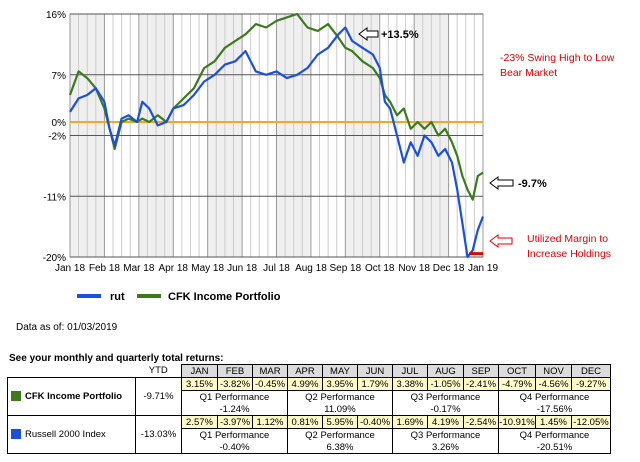  What do you see at coordinates (158, 434) in the screenshot?
I see `ytd-value: -13.03%` at bounding box center [158, 434].